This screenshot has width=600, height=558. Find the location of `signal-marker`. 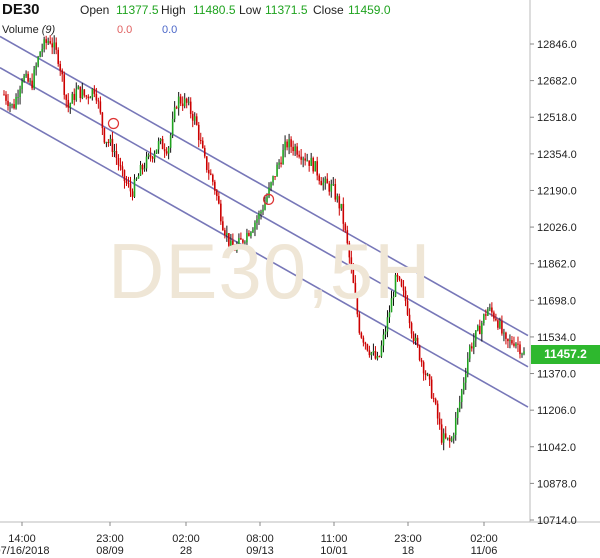

signal-marker is located at coordinates (268, 199).